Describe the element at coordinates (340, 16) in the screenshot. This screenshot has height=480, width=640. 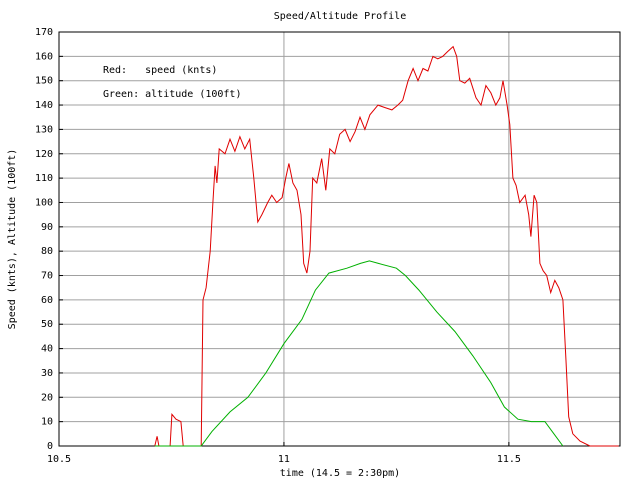
I see `chart-title: Speed/Altitude Profile` at that location.